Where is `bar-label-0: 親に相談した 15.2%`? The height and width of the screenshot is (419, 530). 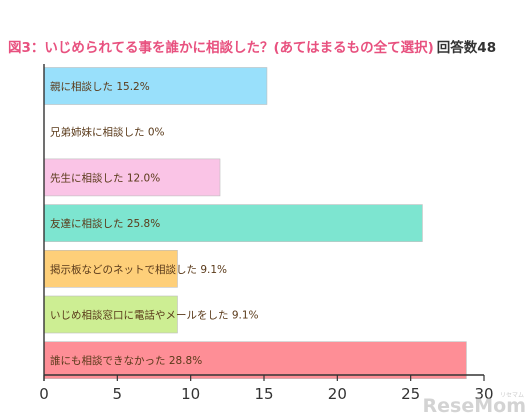
bar-label-0: 親に相談した 15.2% is located at coordinates (100, 86).